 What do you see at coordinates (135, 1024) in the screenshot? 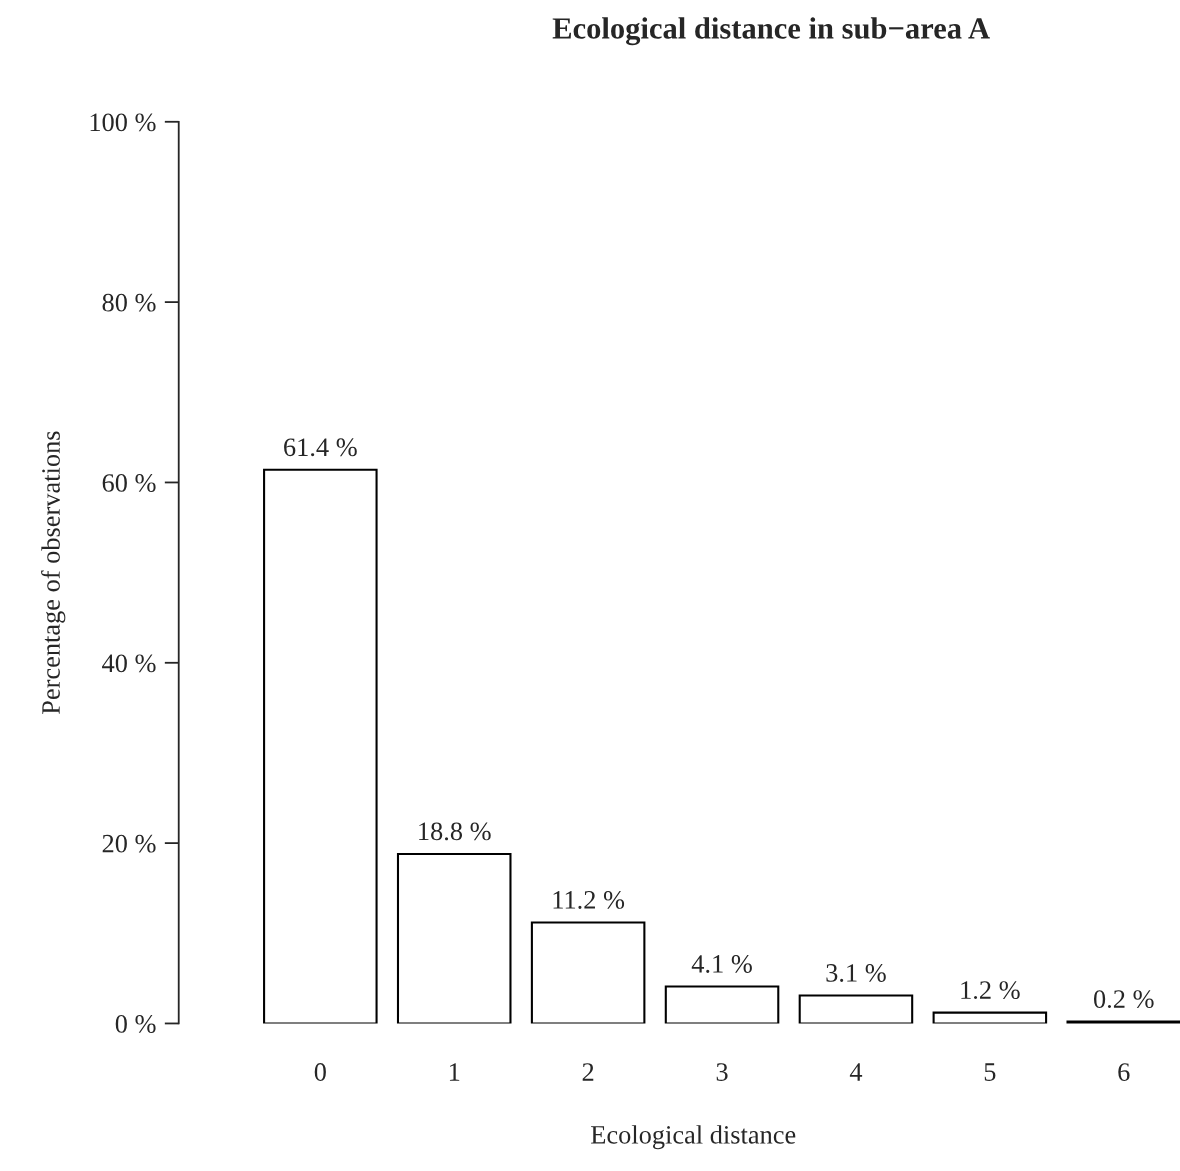
I see `y-tick-label: 0 %` at bounding box center [135, 1024].